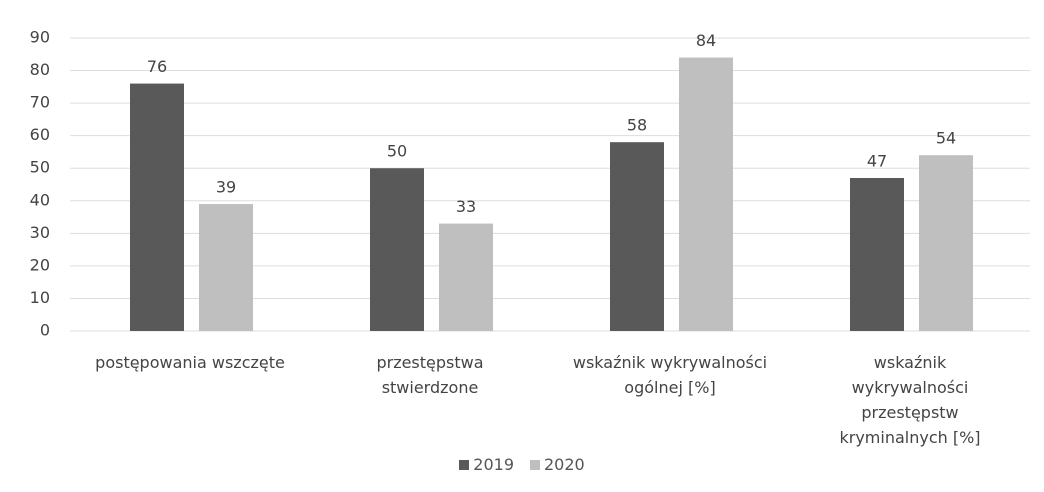  Describe the element at coordinates (397, 151) in the screenshot. I see `value-label: 50` at that location.